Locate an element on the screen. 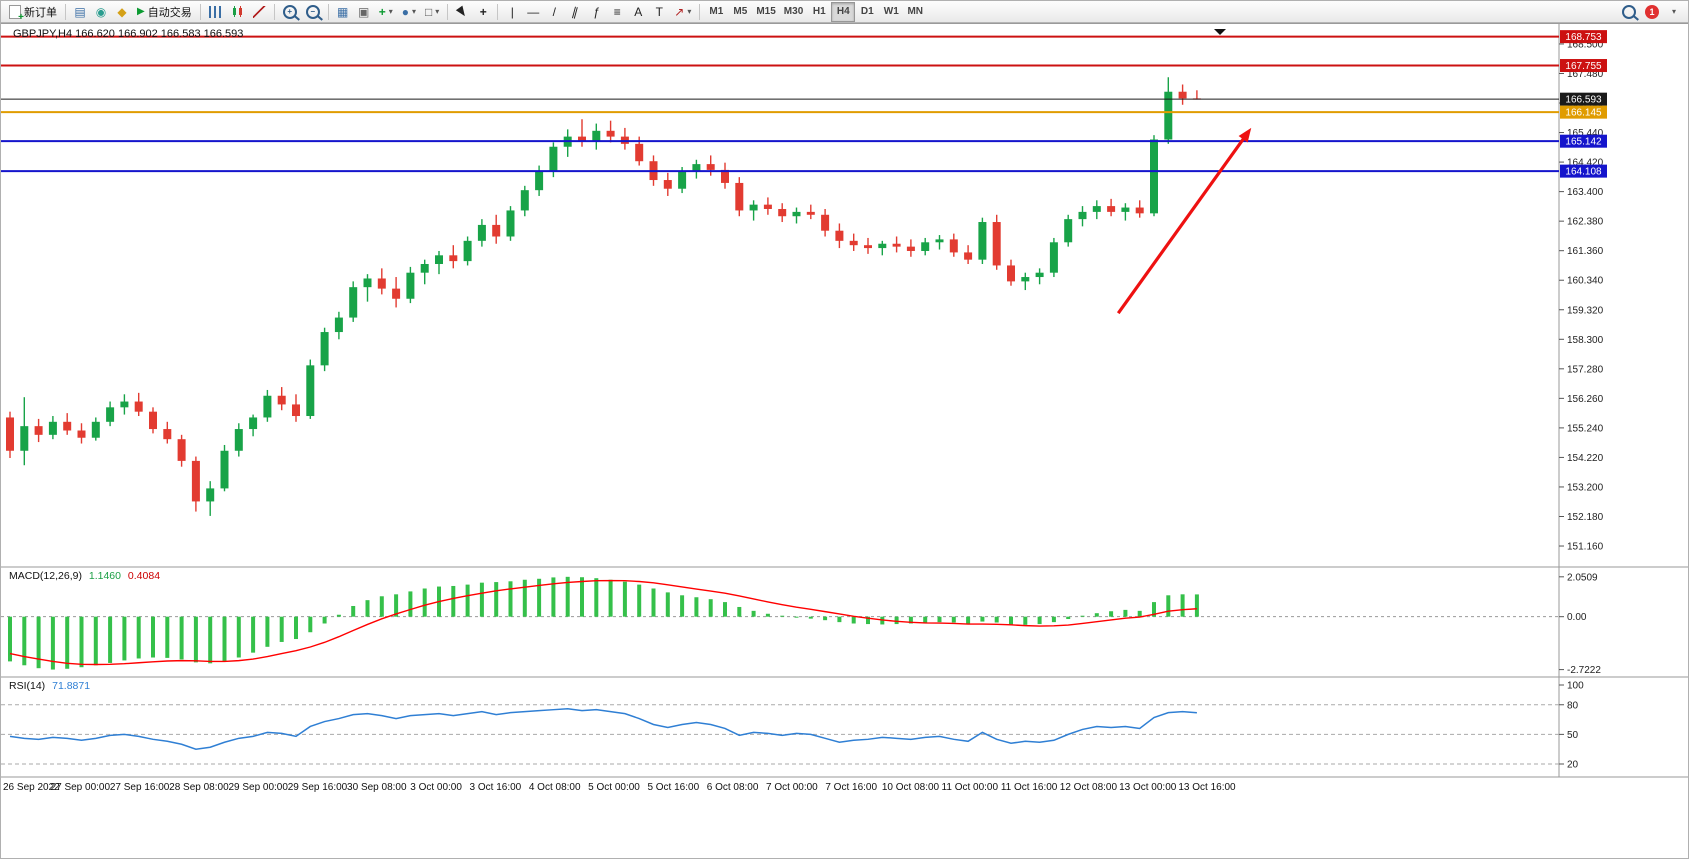  bar-chart-icon is located at coordinates (215, 11).